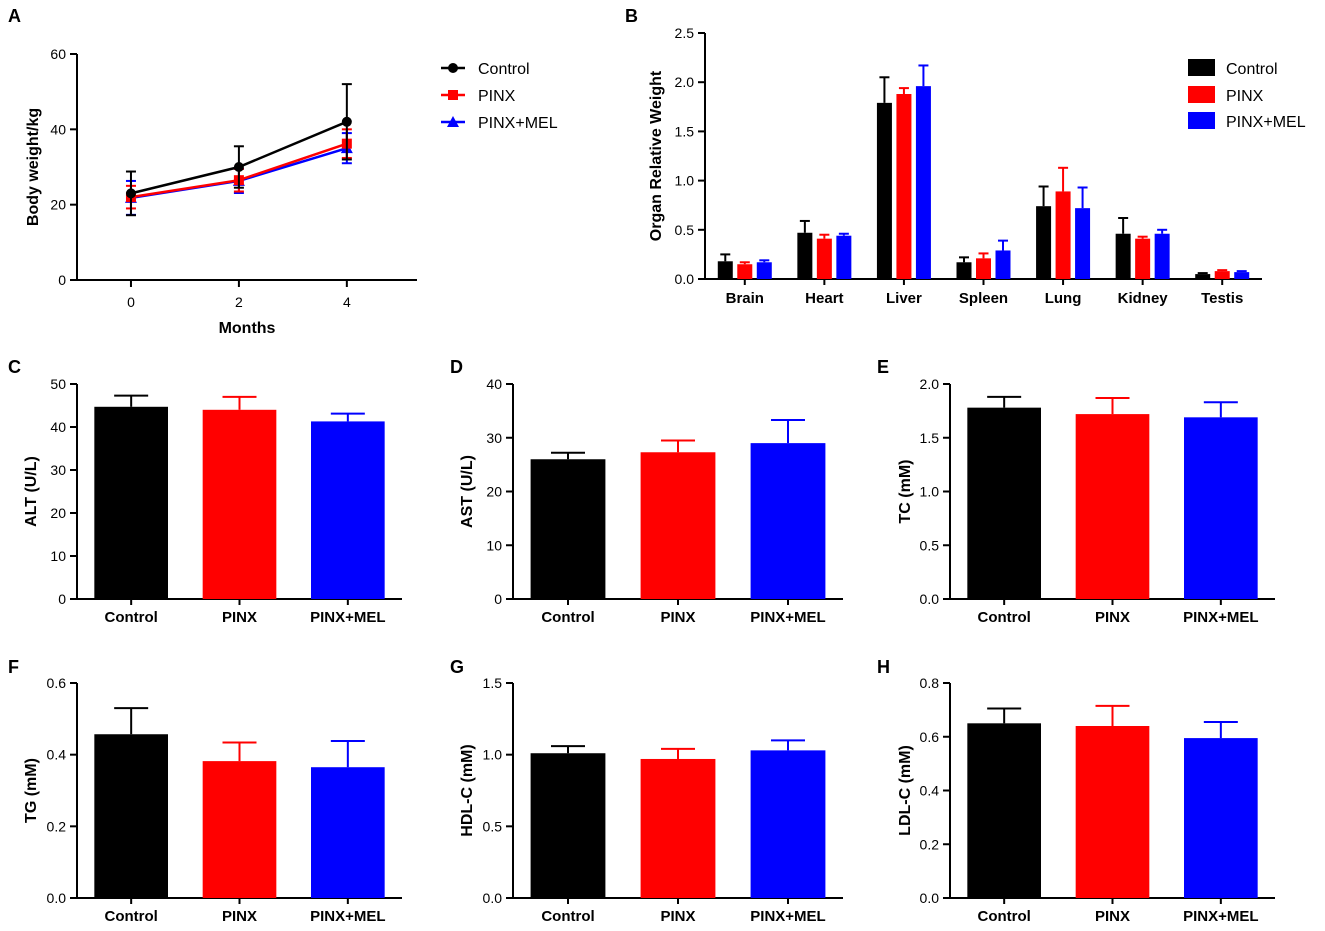 The width and height of the screenshot is (1325, 931). What do you see at coordinates (1220, 916) in the screenshot?
I see `category-label-H: PINX+MEL` at bounding box center [1220, 916].